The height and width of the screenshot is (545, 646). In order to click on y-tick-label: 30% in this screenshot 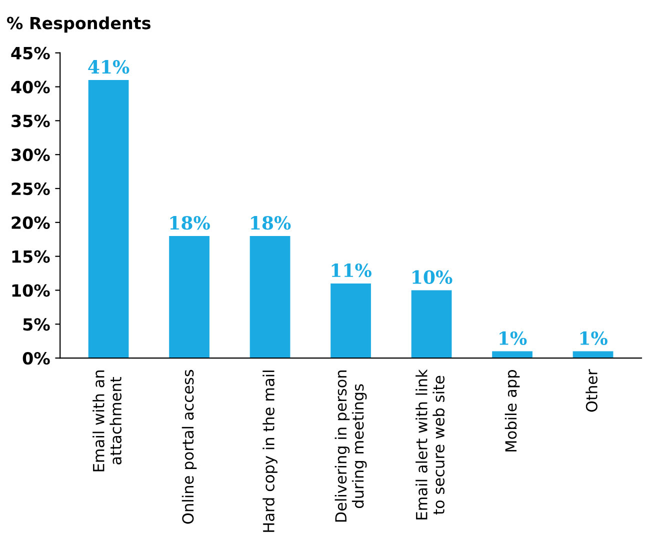, I will do `click(31, 155)`.